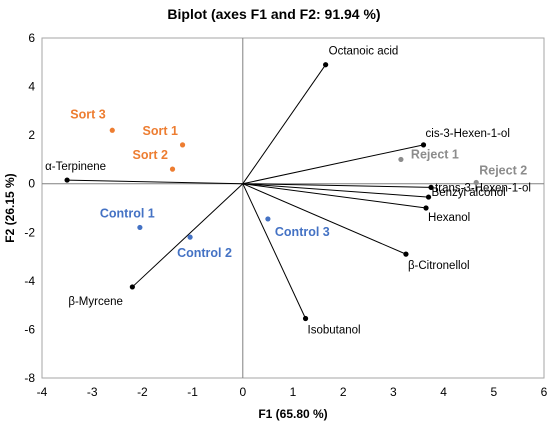 This screenshot has width=550, height=427. Describe the element at coordinates (42, 392) in the screenshot. I see `x-tick-label: -4` at that location.